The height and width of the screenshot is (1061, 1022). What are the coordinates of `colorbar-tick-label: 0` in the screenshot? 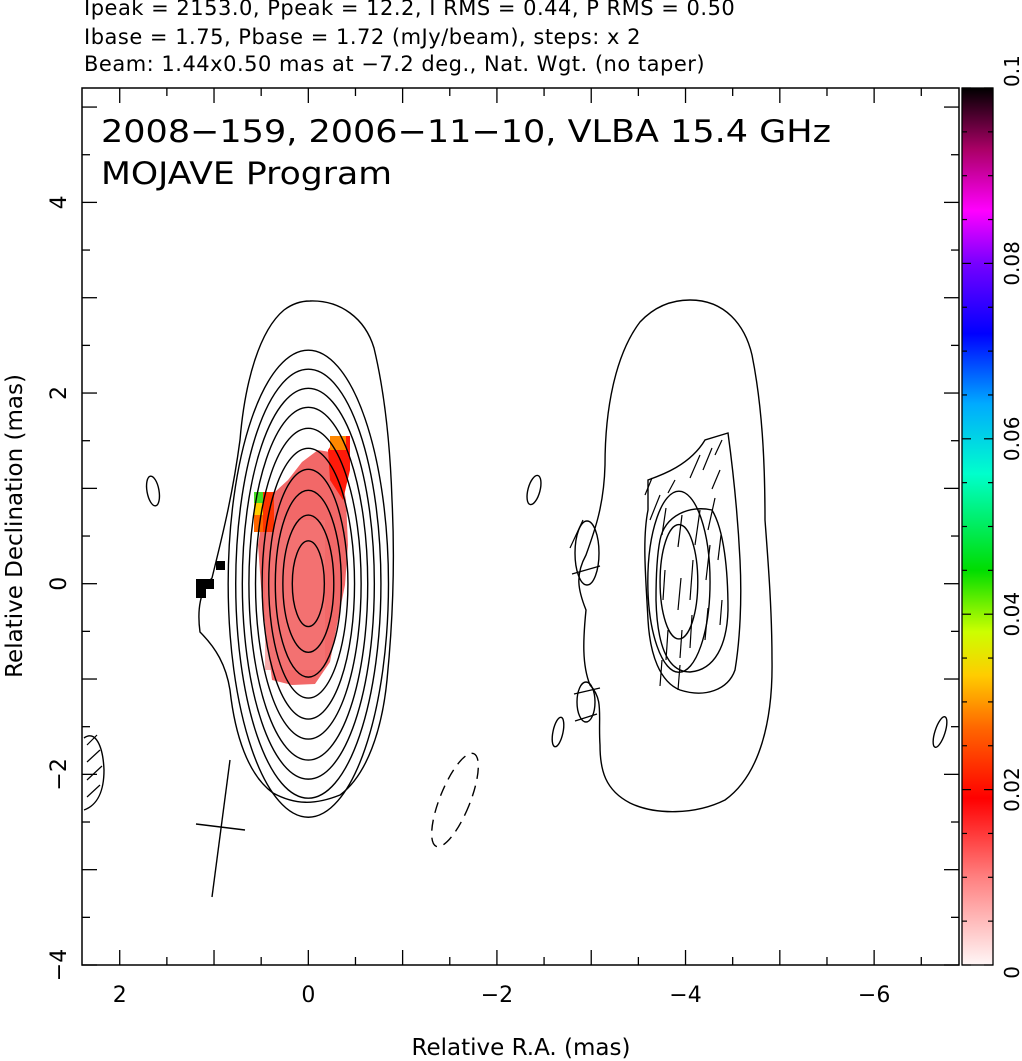 It's located at (1011, 972).